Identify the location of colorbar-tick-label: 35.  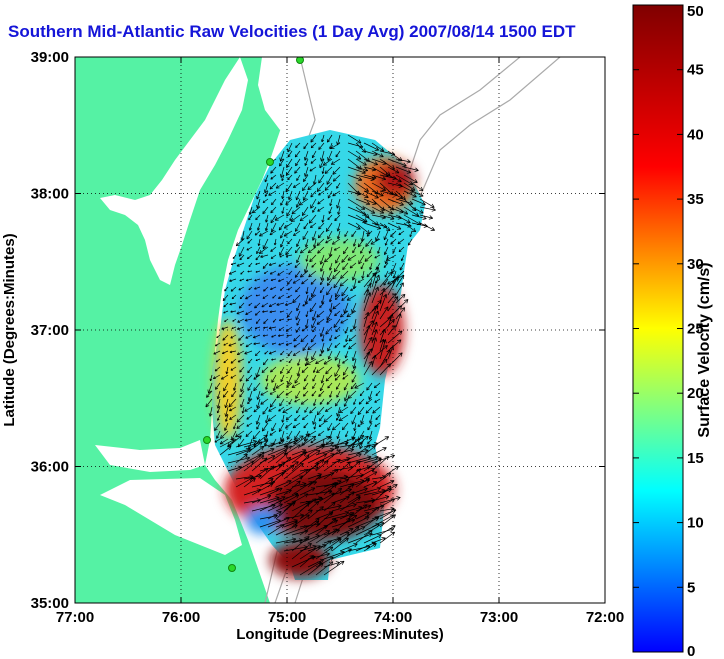
(695, 199).